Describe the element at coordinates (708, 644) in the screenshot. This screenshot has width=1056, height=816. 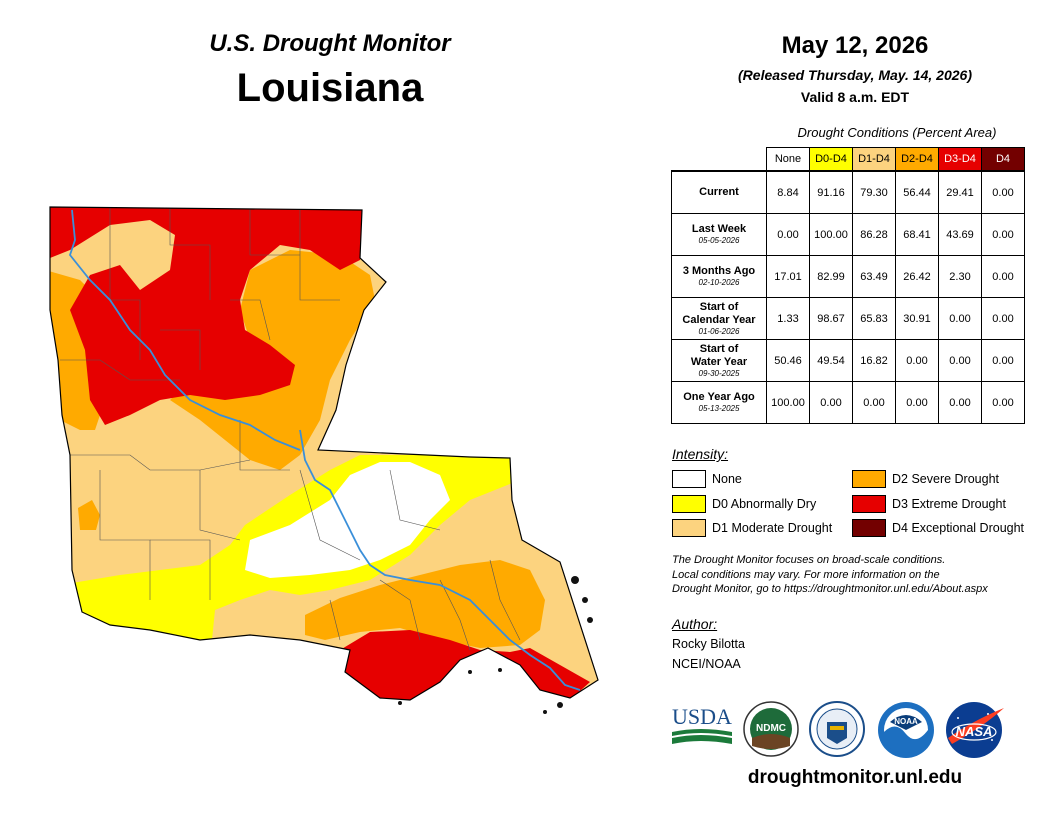
I see `author-name: Rocky Bilotta` at that location.